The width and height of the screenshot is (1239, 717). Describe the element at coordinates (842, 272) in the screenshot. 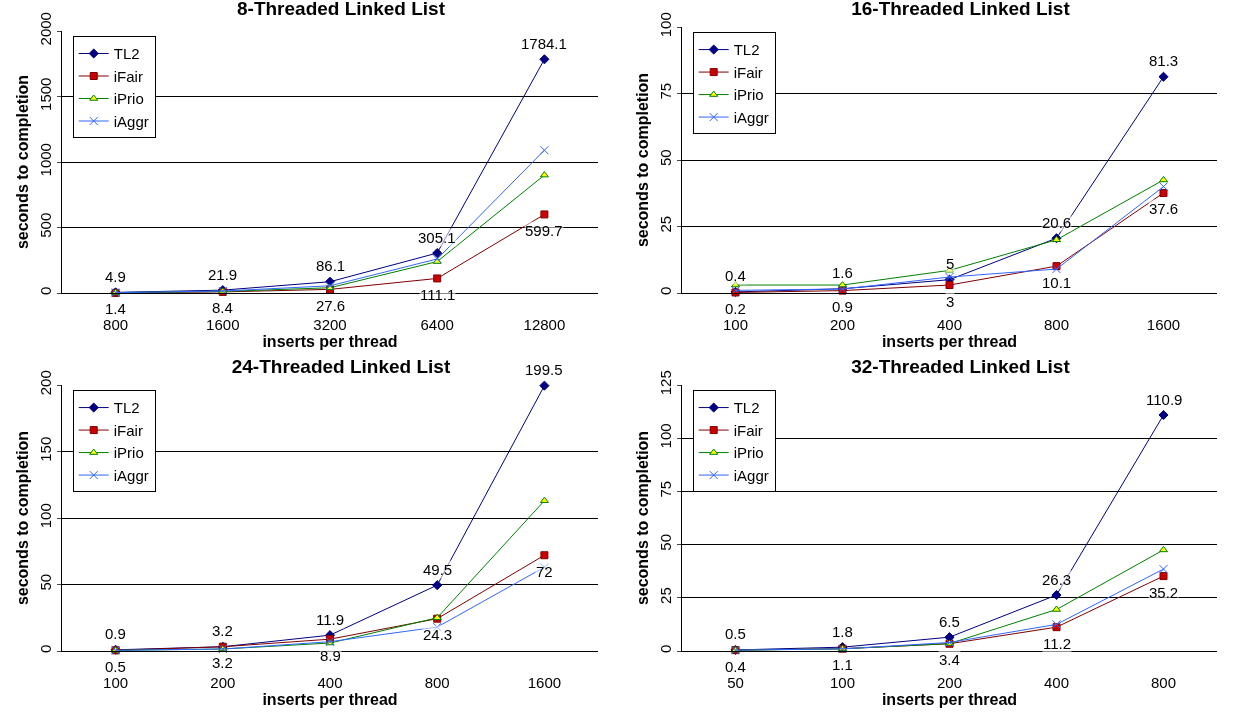

I see `data-label: 1.6` at that location.